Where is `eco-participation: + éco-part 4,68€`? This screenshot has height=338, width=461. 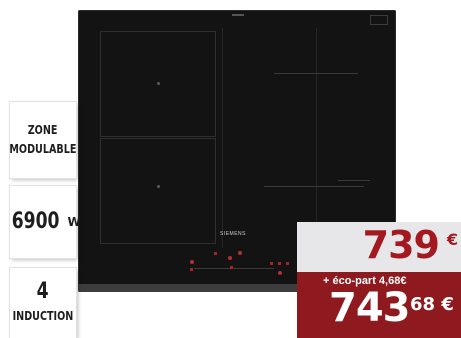 eco-participation: + éco-part 4,68€ is located at coordinates (365, 281).